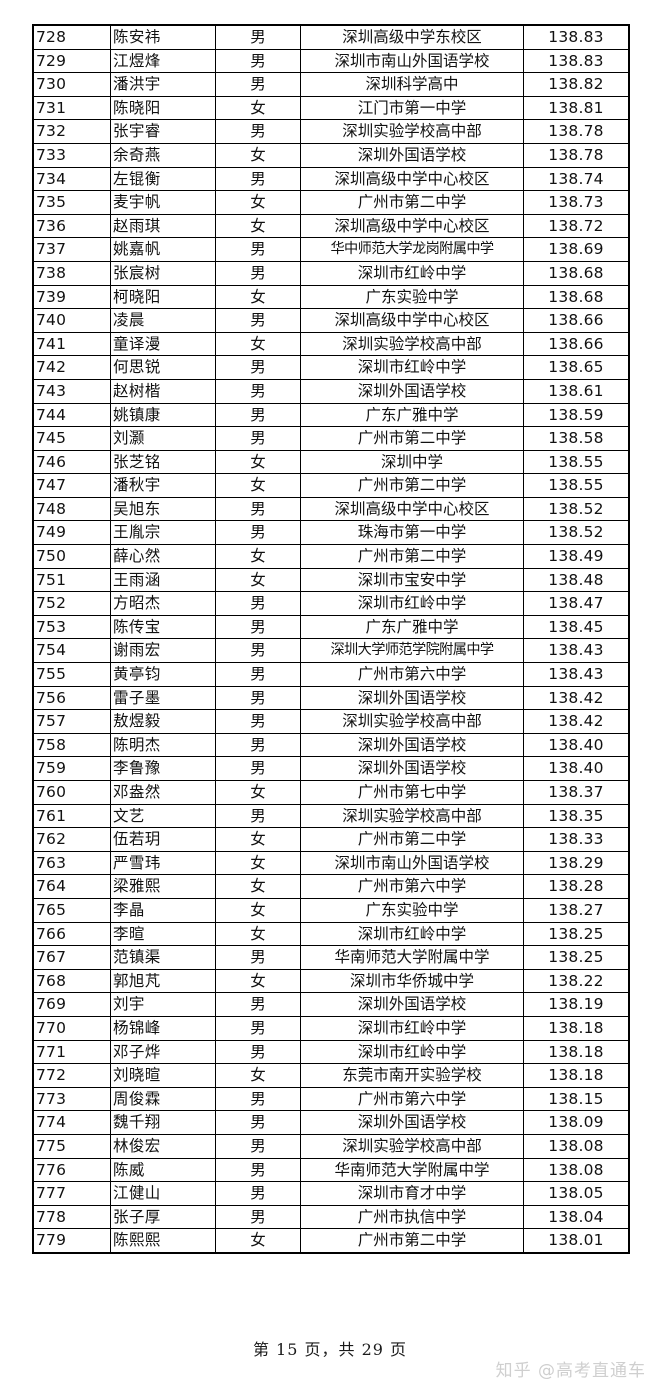 This screenshot has height=1396, width=660. Describe the element at coordinates (331, 1193) in the screenshot. I see `table-row: 777 江健山男深圳市育才中学 138.05` at that location.